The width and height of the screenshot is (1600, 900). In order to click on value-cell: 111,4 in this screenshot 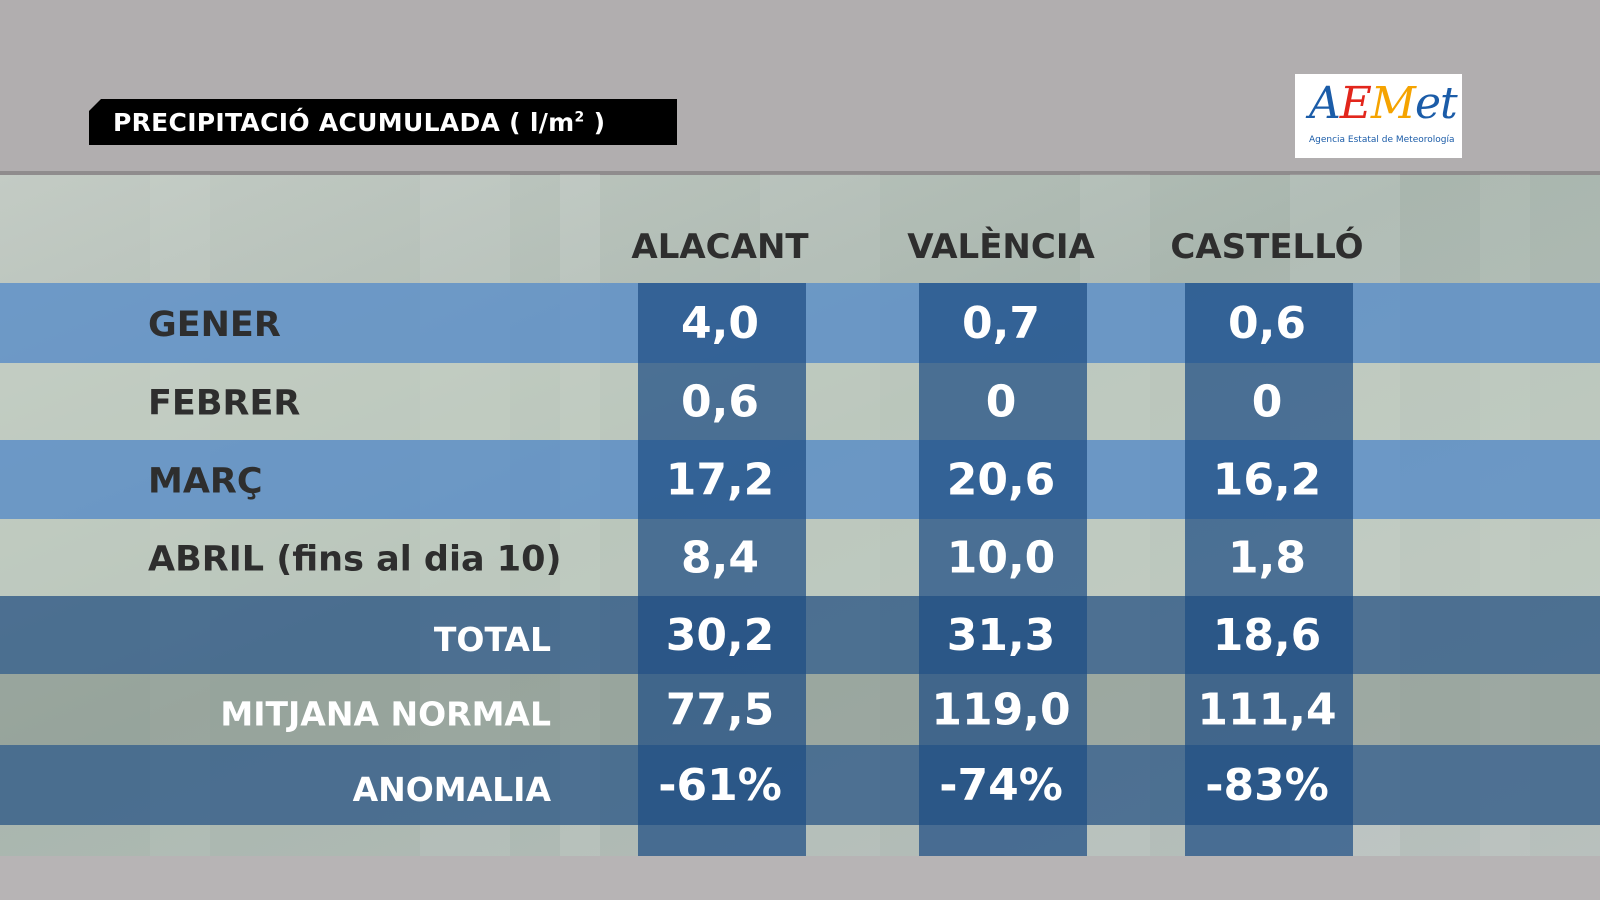, I will do `click(1266, 710)`.